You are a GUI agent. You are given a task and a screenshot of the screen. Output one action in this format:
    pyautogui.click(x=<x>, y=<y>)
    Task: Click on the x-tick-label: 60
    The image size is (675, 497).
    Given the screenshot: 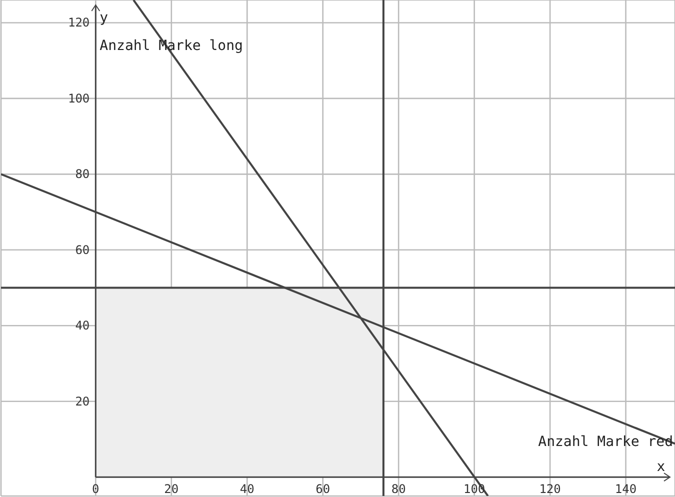 What is the action you would take?
    pyautogui.click(x=323, y=489)
    